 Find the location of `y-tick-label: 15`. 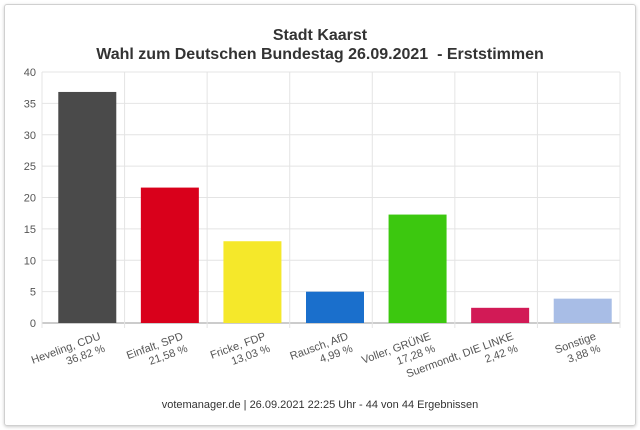

y-tick-label: 15 is located at coordinates (30, 230).